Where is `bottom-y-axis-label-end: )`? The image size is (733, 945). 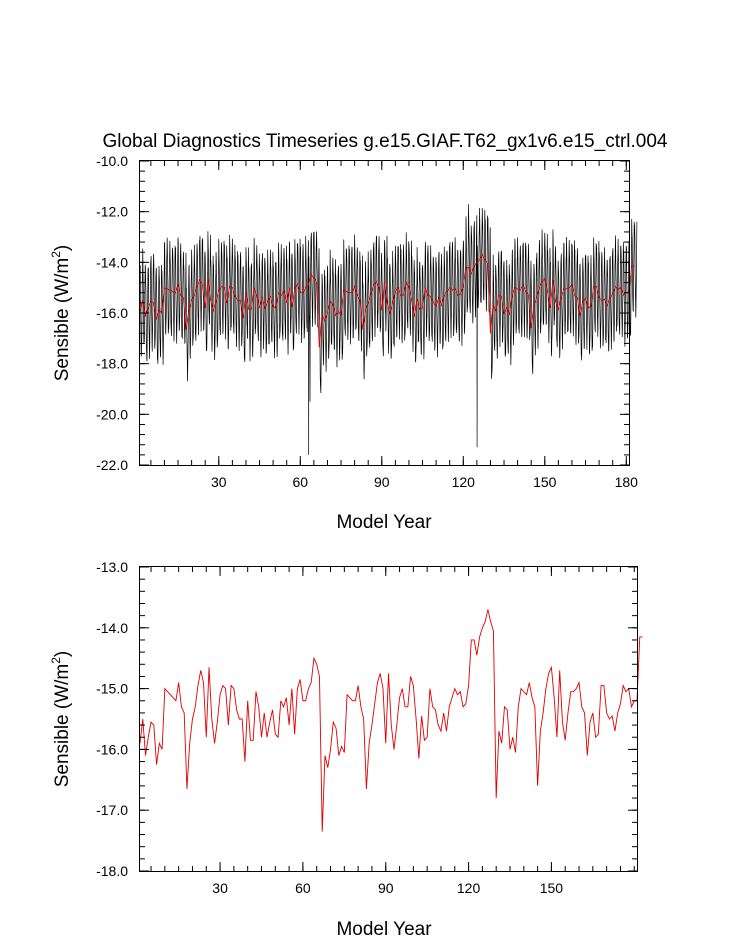
bottom-y-axis-label-end: ) is located at coordinates (62, 654).